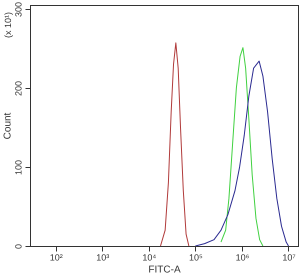 The height and width of the screenshot is (275, 302). Describe the element at coordinates (19, 247) in the screenshot. I see `y-tick-label: 0` at that location.